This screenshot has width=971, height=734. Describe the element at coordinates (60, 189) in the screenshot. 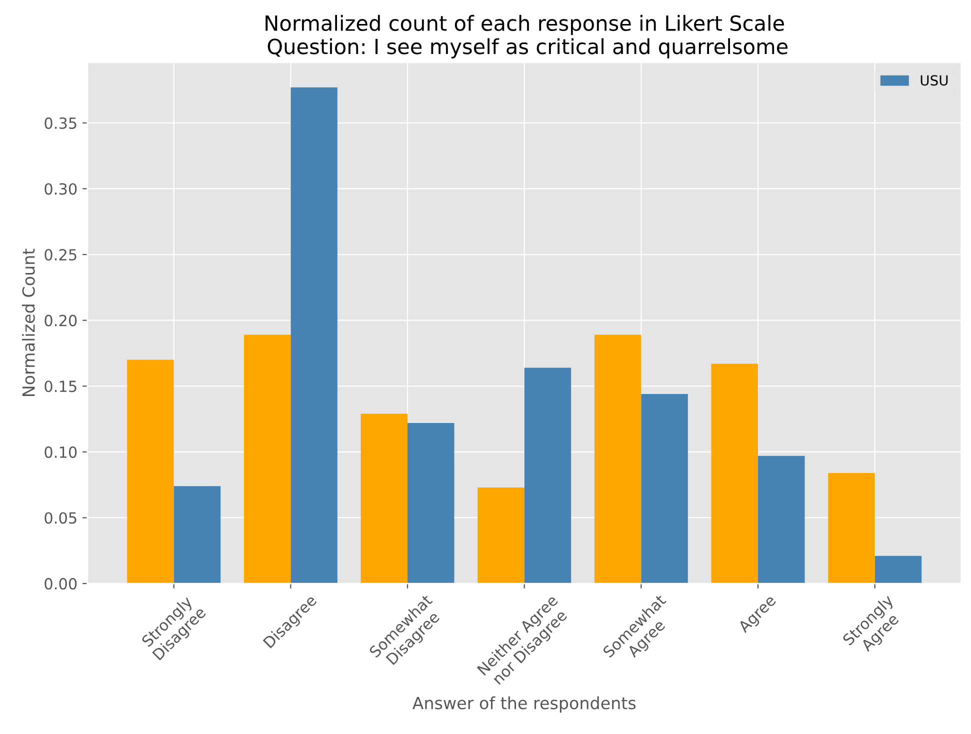

I see `y-tick-label: 0.30` at that location.